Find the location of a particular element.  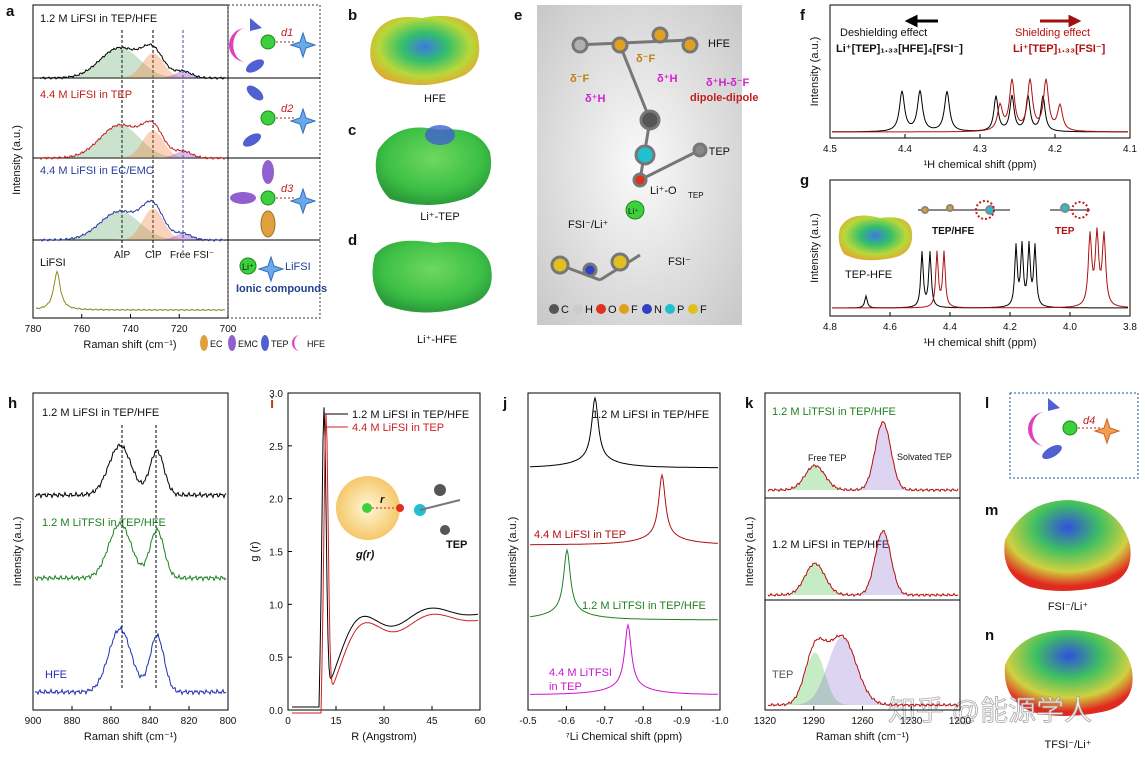

distance-label: d1 is located at coordinates (287, 33).